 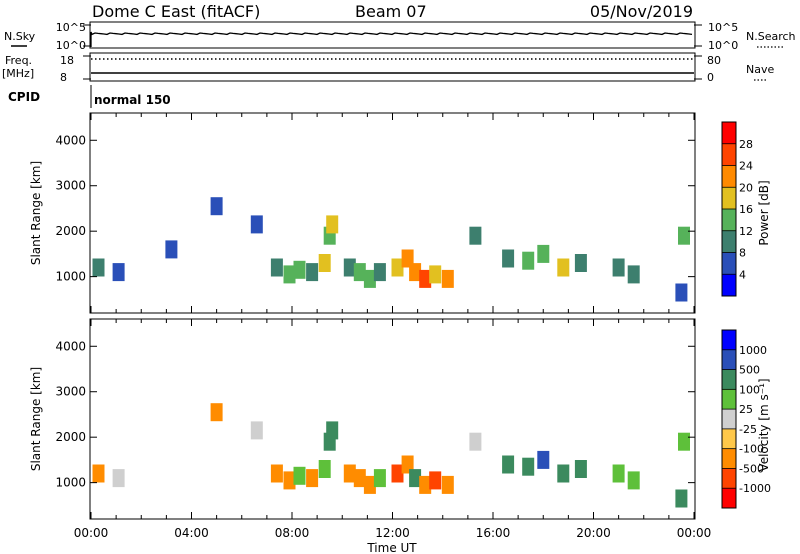 What do you see at coordinates (742, 253) in the screenshot?
I see `power-colorbar-tick-label: 8` at bounding box center [742, 253].